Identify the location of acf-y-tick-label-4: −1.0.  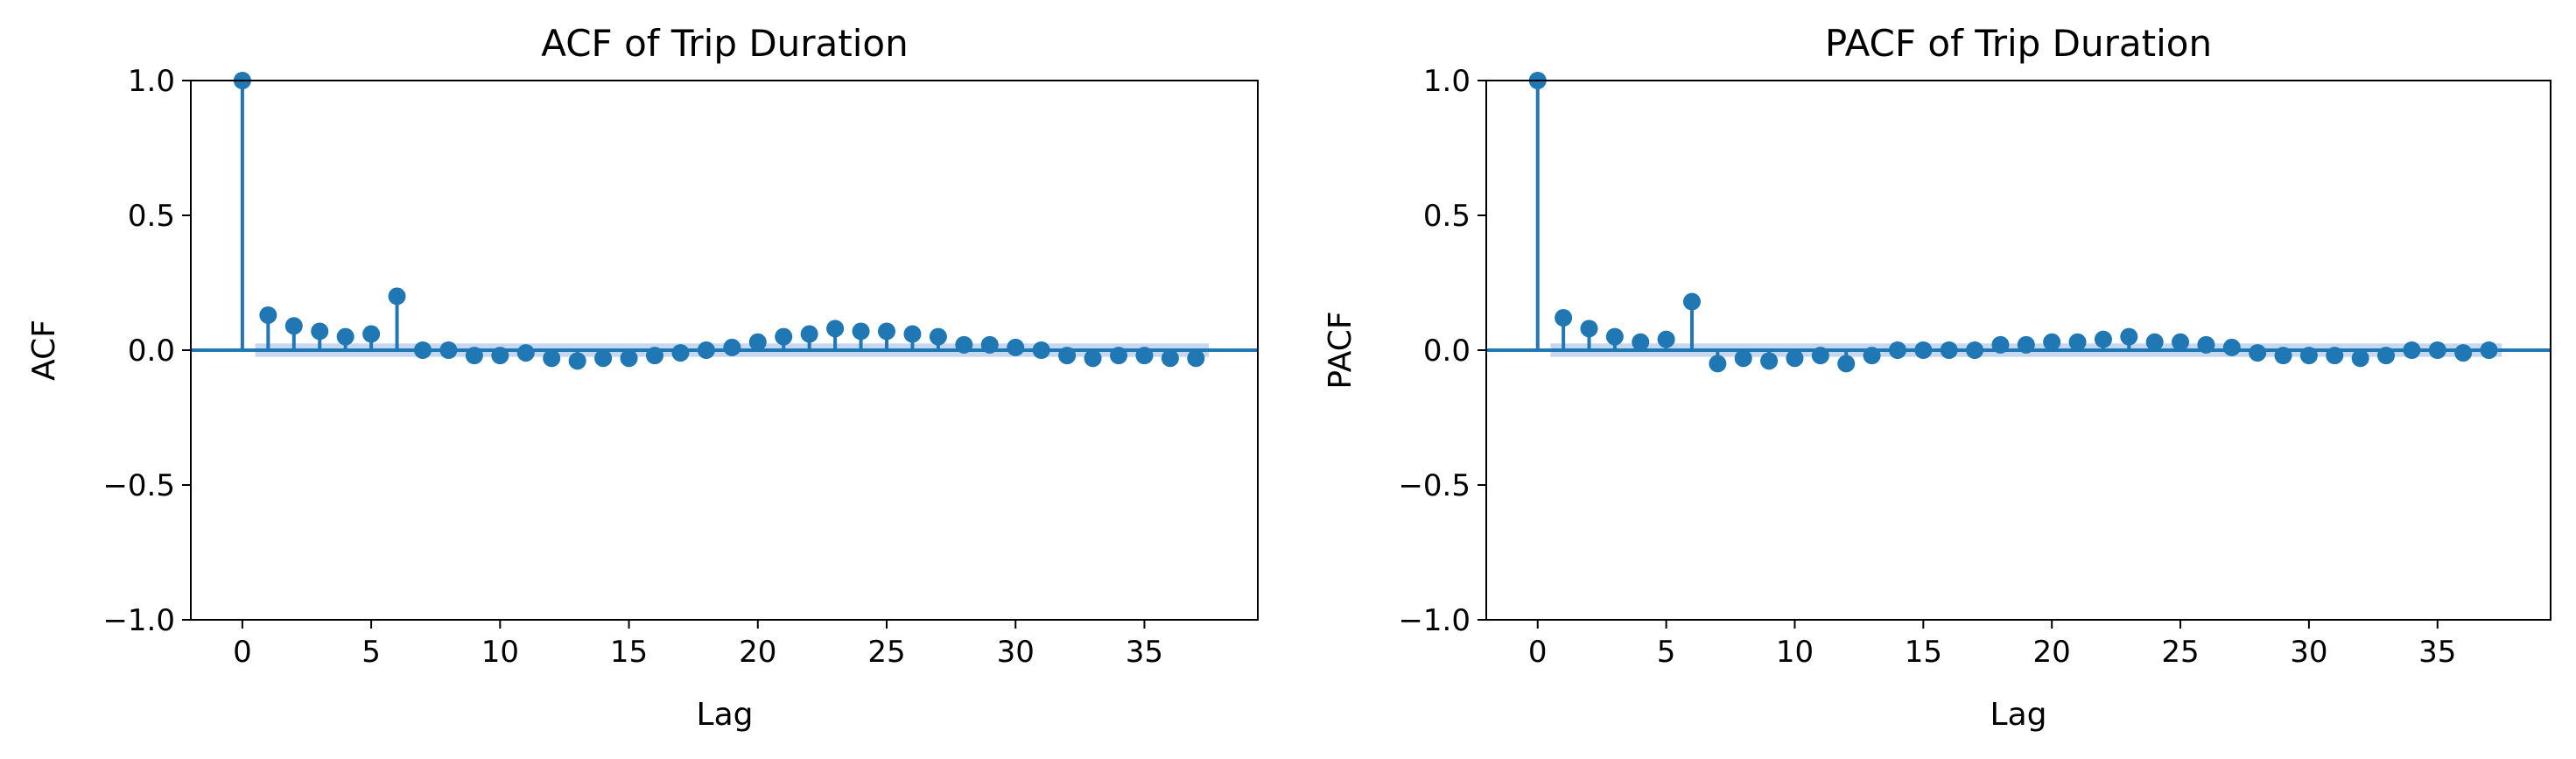
(138, 620).